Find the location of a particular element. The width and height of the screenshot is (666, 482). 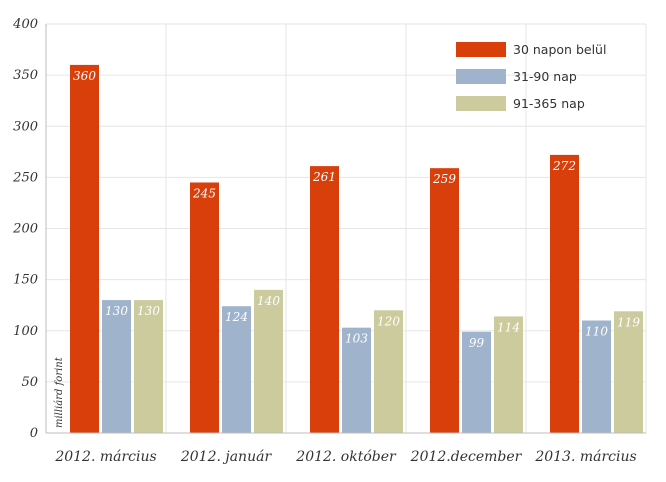

x-tick-label: 2012. október is located at coordinates (346, 457).